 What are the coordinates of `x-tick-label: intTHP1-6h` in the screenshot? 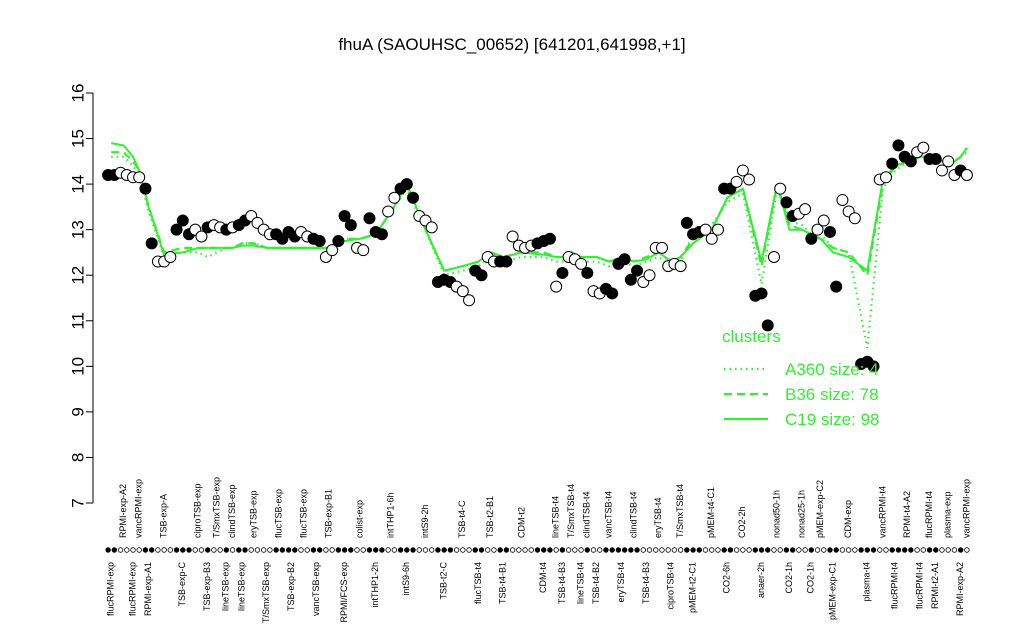 It's located at (391, 515).